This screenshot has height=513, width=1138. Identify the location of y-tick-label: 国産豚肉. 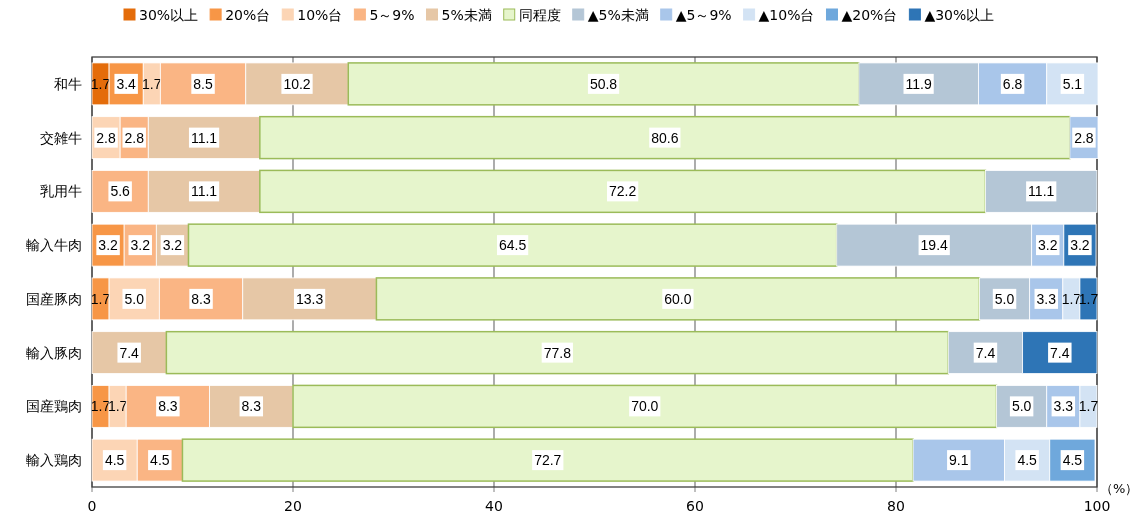
(54, 298).